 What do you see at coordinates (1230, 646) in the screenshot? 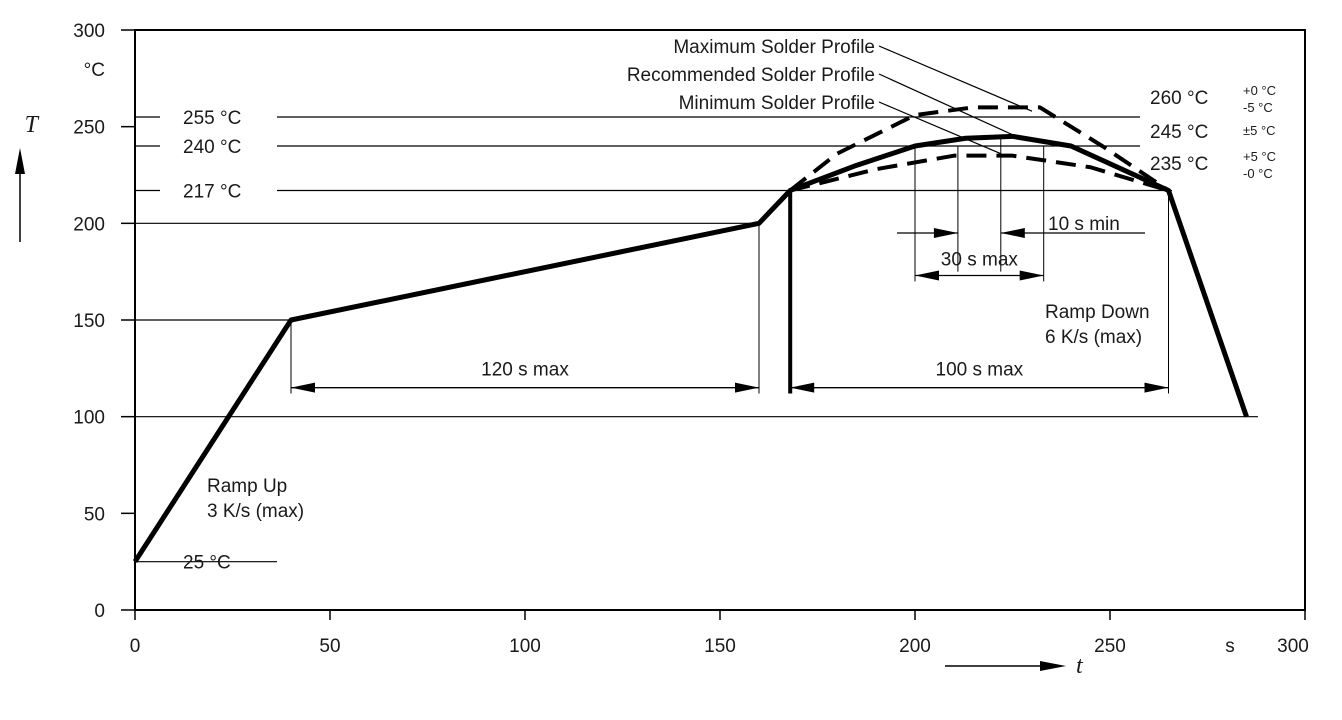
I see `x-unit-label: s` at bounding box center [1230, 646].